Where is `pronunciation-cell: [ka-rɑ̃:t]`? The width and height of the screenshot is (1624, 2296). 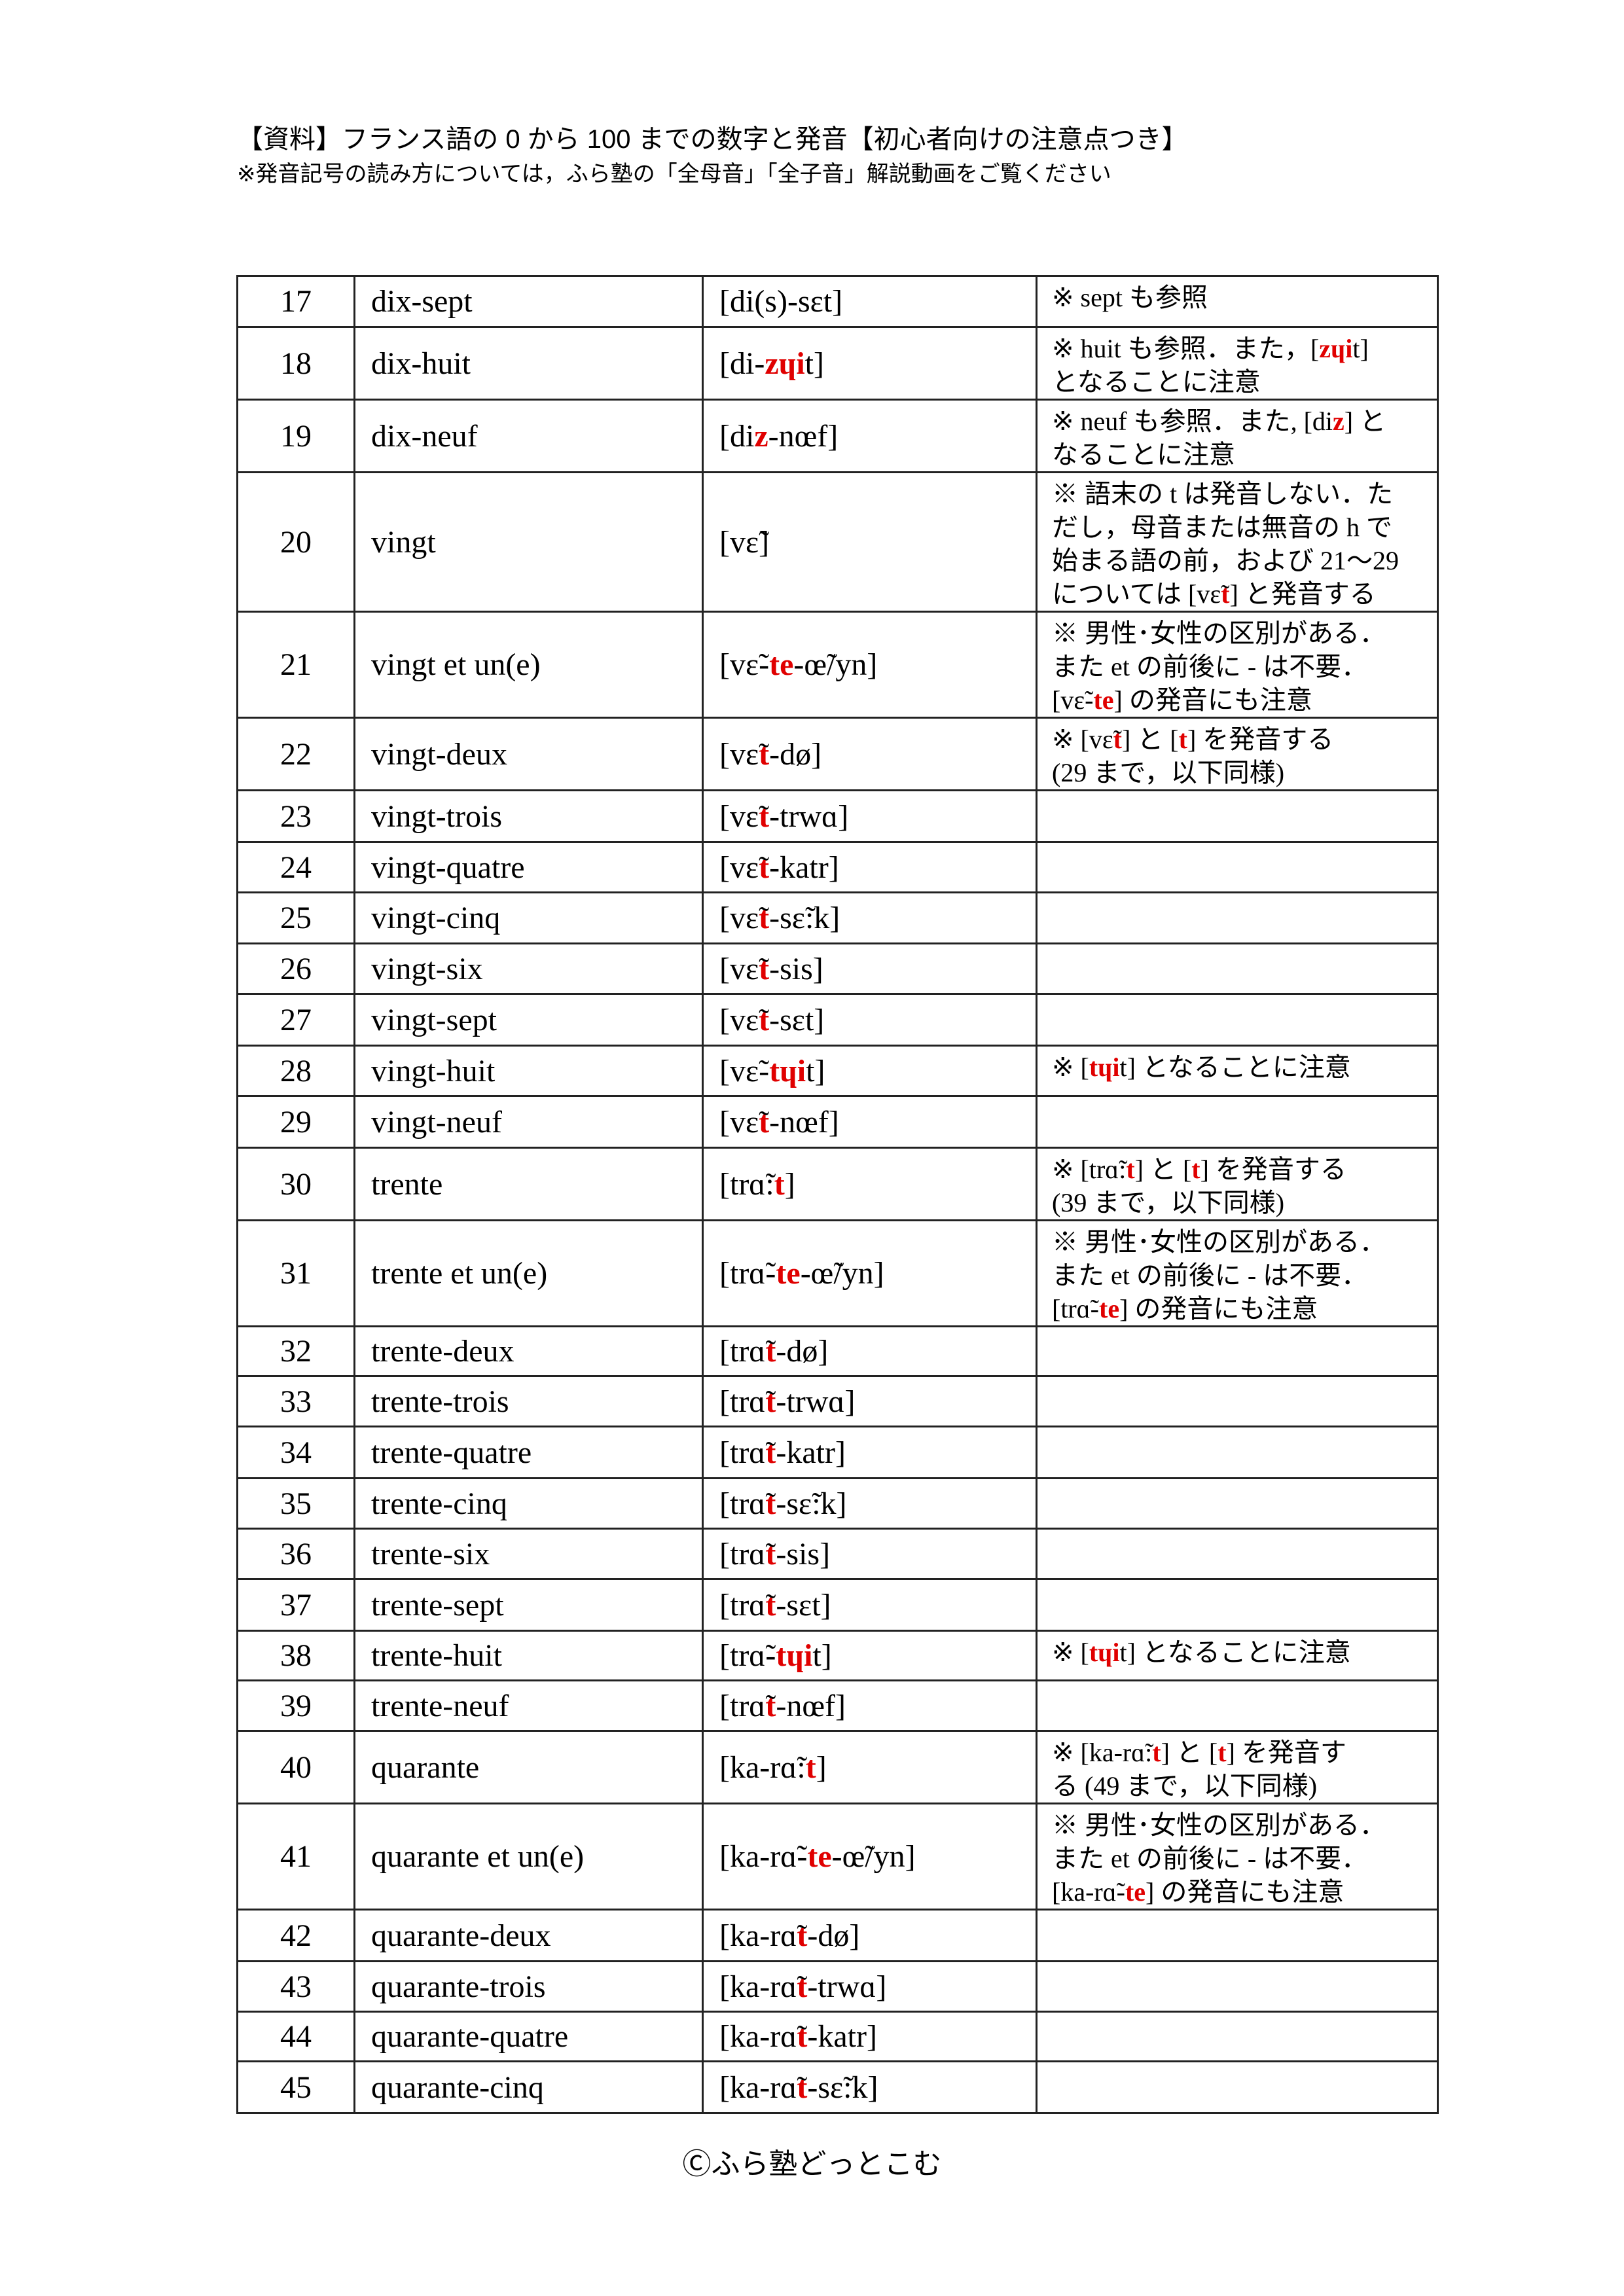
pronunciation-cell: [ka-rɑ̃:t] is located at coordinates (870, 1767).